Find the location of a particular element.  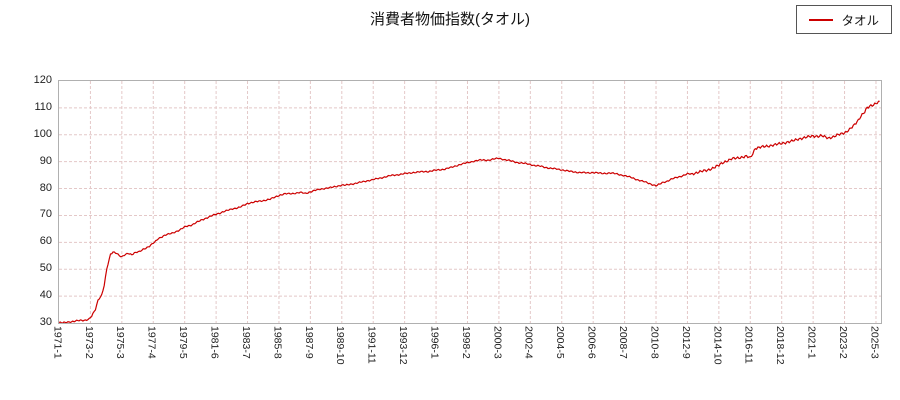

y-axis-label: 100 is located at coordinates (42, 133).